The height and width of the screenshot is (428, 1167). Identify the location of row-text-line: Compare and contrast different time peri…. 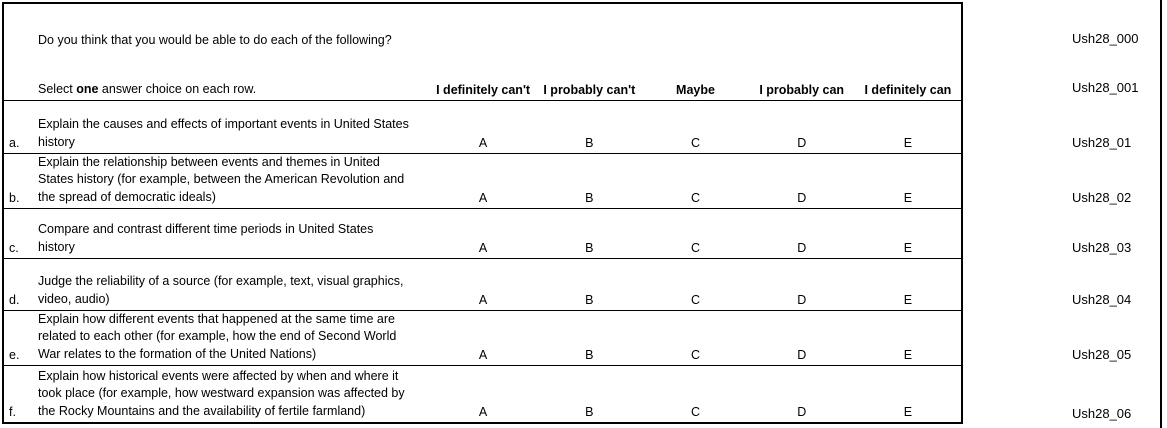
(206, 229).